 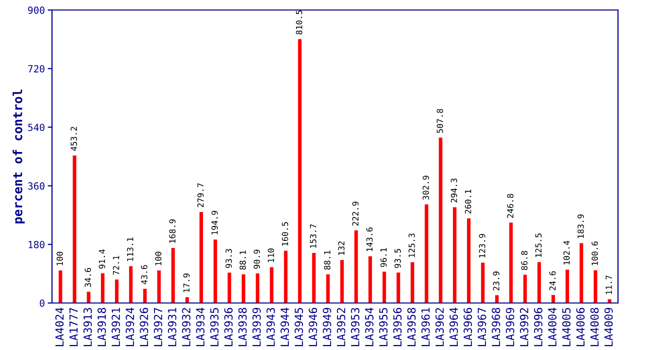 What do you see at coordinates (313, 236) in the screenshot?
I see `data-label: 153.7` at bounding box center [313, 236].